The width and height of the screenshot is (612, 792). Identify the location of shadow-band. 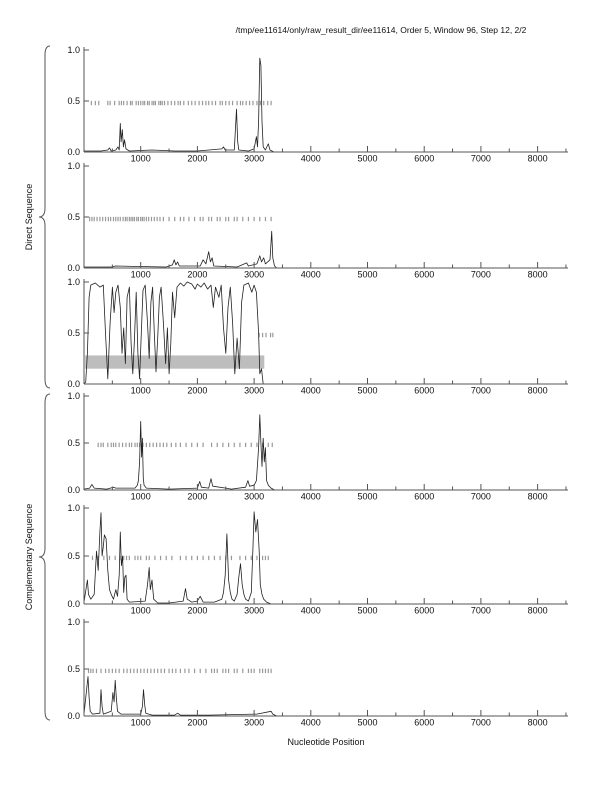
(175, 362).